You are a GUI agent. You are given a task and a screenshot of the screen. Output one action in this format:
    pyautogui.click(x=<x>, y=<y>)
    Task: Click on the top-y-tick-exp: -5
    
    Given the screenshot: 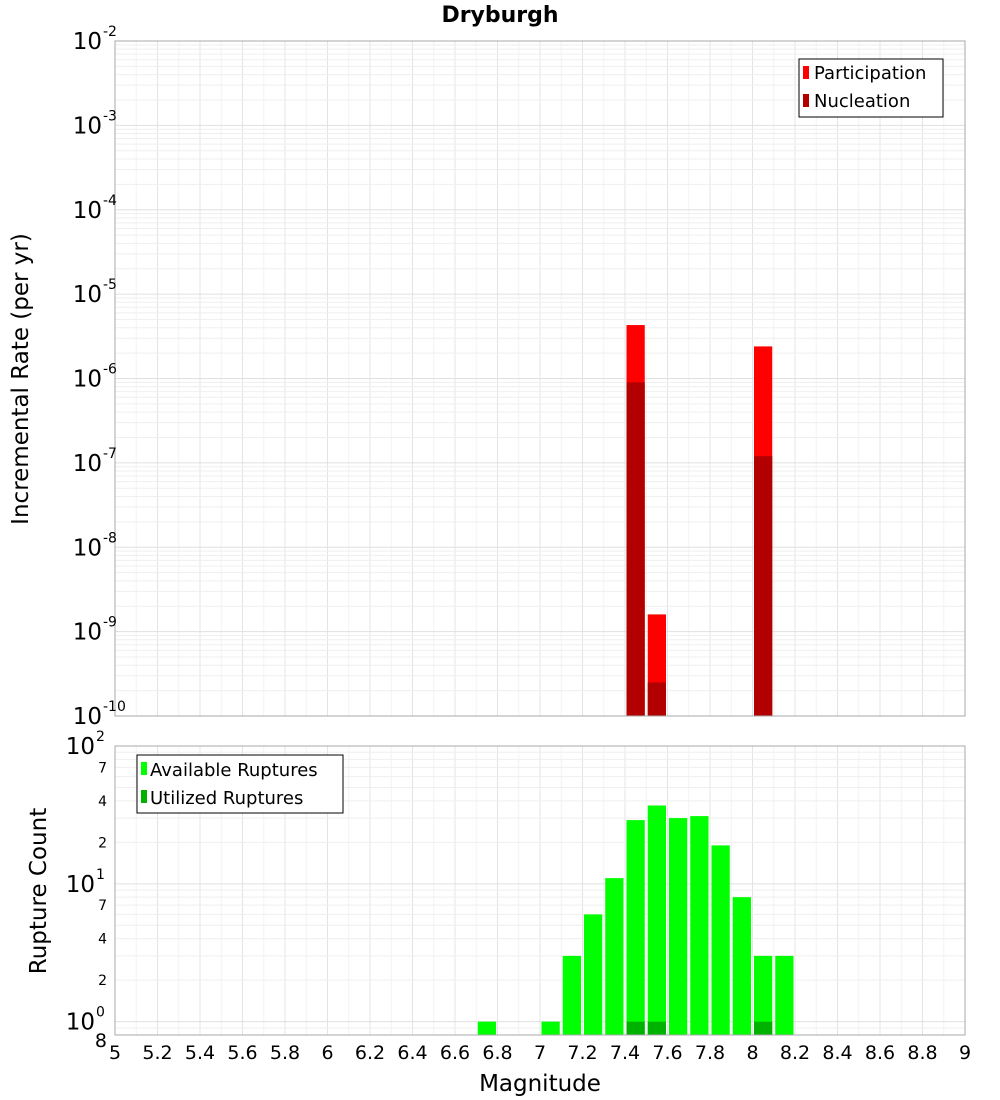 What is the action you would take?
    pyautogui.click(x=110, y=285)
    